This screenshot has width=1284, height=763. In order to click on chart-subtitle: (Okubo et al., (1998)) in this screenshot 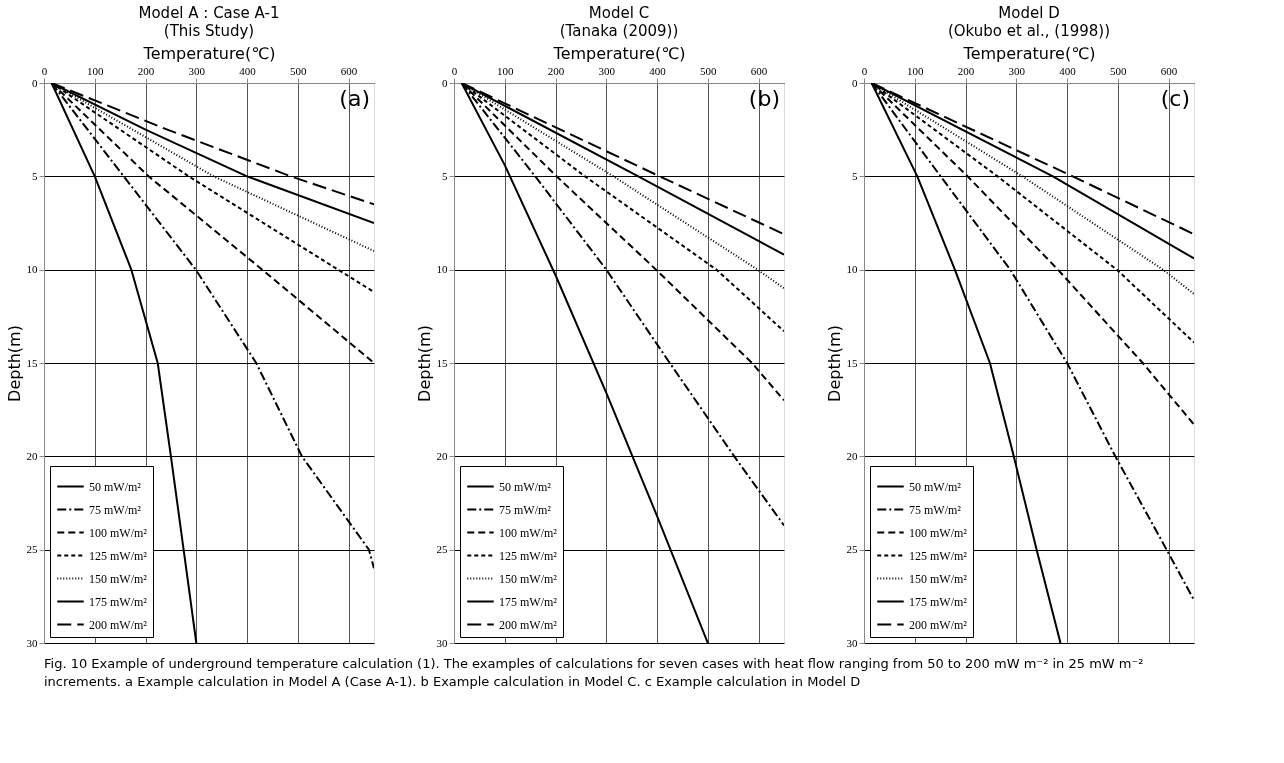, I will do `click(1029, 31)`.